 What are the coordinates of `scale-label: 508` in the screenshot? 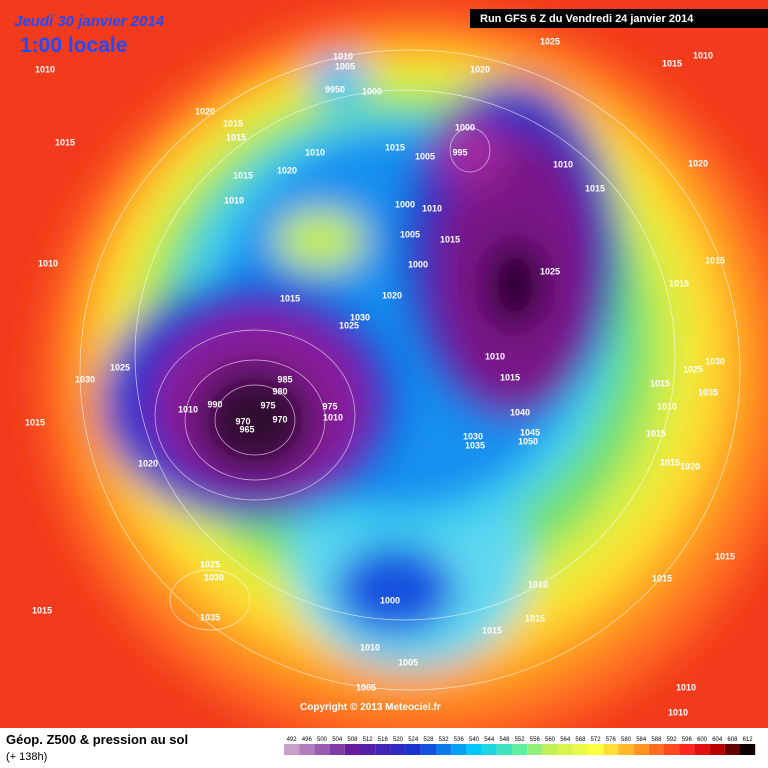 It's located at (352, 740).